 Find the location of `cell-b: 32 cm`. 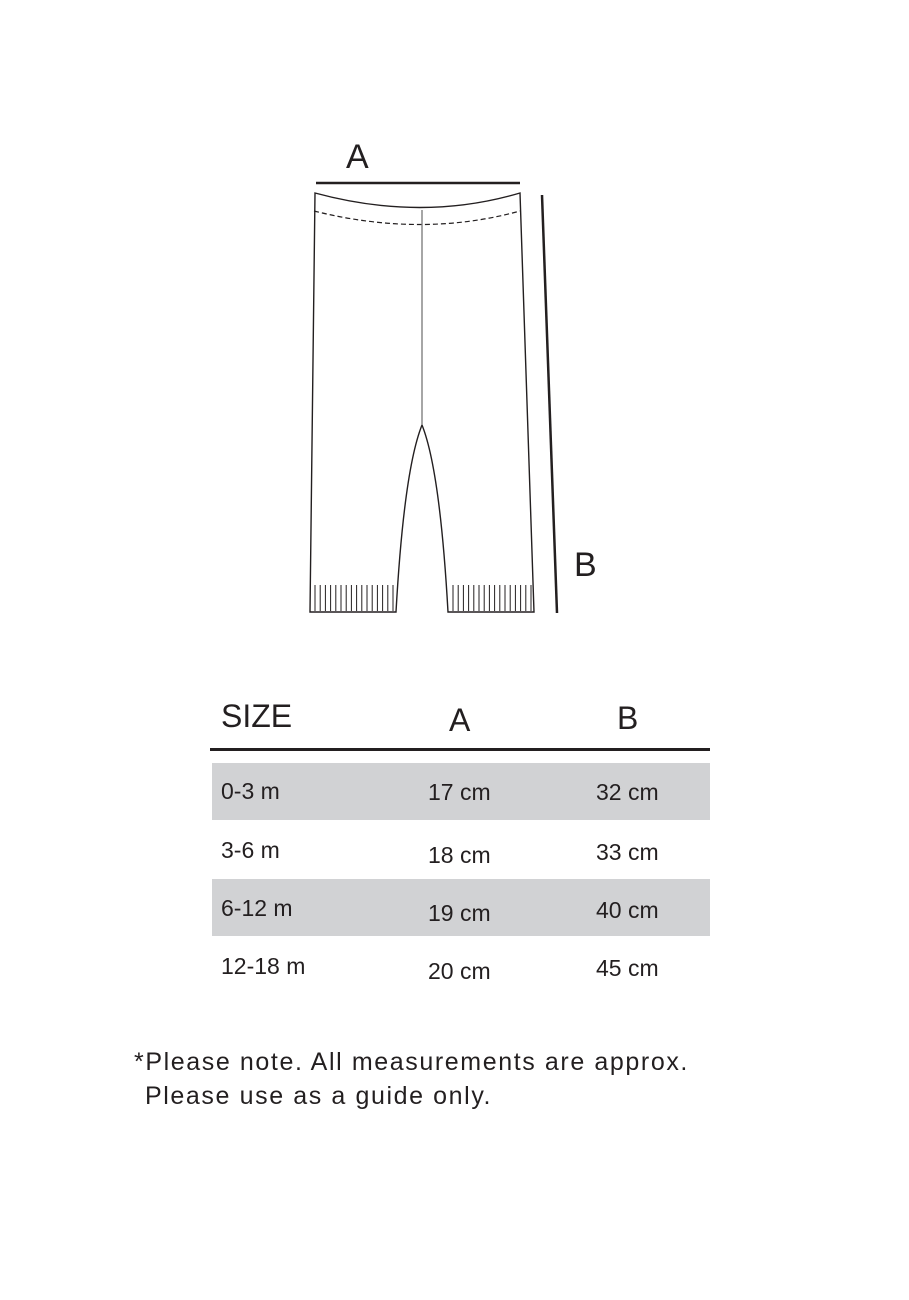

cell-b: 32 cm is located at coordinates (627, 792).